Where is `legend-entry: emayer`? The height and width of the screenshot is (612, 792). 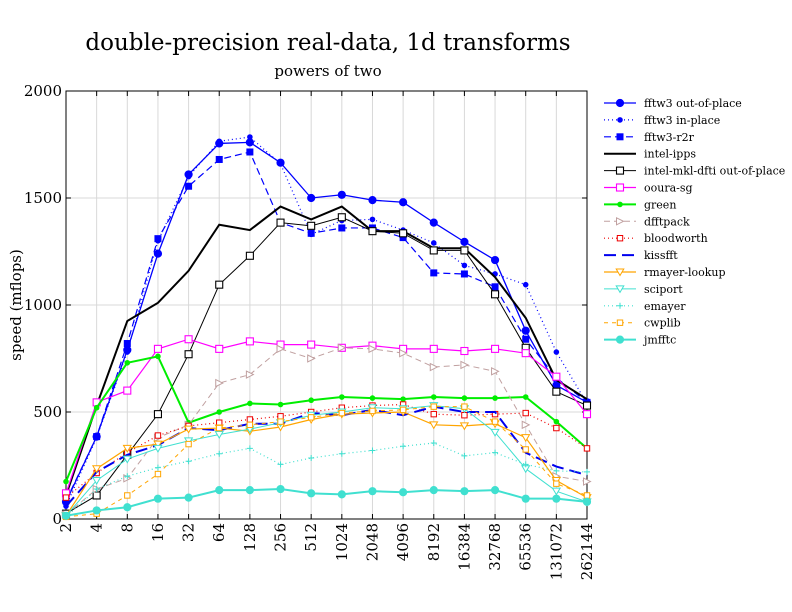
legend-entry: emayer is located at coordinates (645, 306).